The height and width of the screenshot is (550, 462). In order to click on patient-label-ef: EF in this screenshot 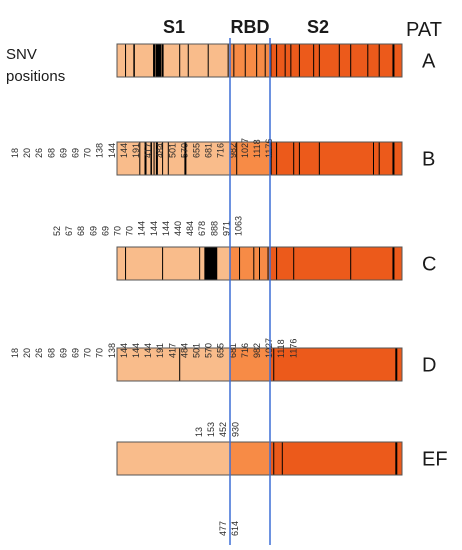, I will do `click(435, 460)`.